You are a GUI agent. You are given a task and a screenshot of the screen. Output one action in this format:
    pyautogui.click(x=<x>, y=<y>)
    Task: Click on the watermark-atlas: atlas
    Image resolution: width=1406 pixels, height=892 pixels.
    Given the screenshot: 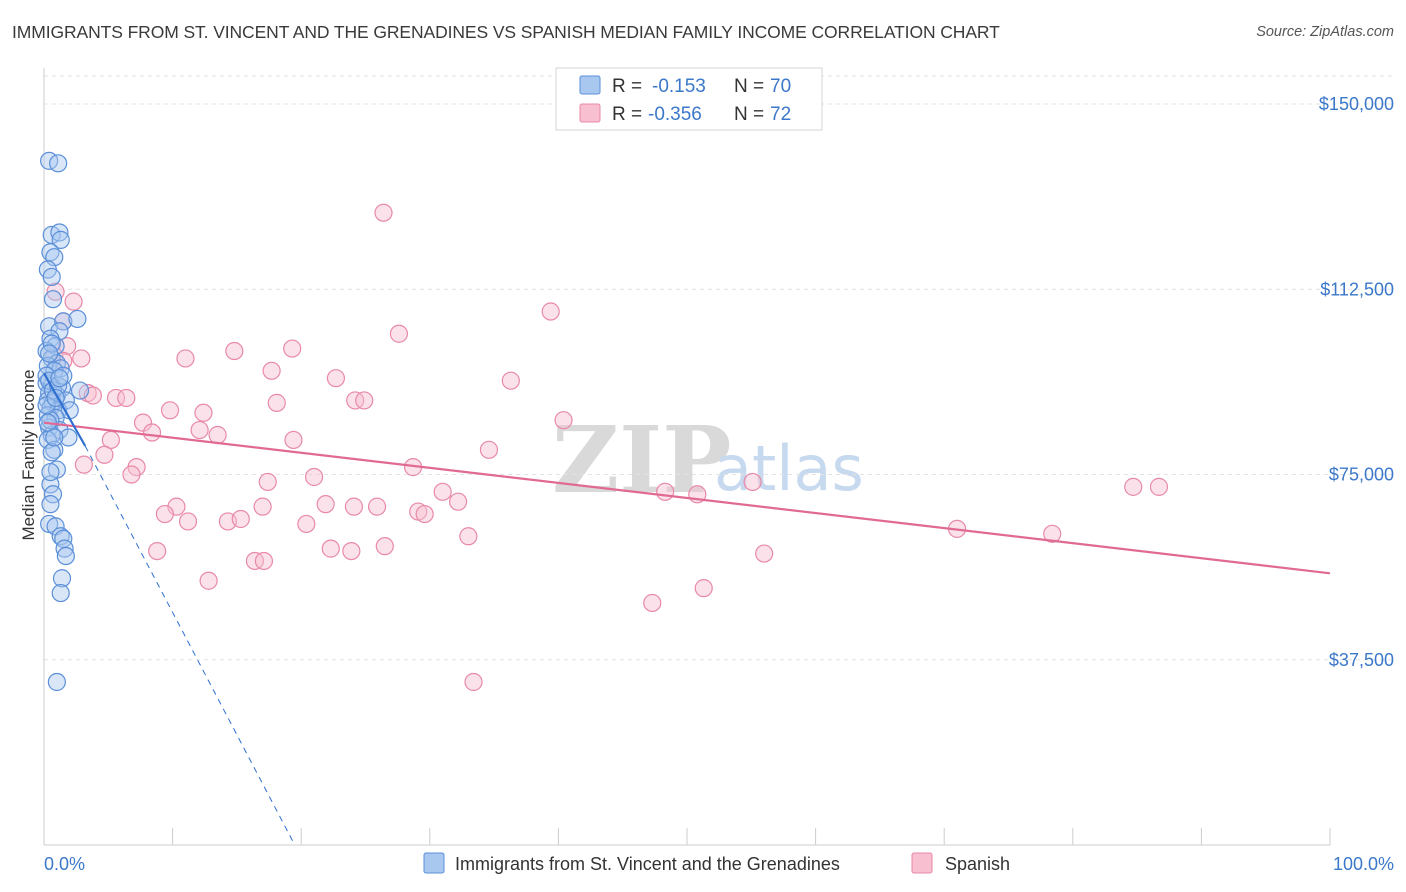 What is the action you would take?
    pyautogui.click(x=789, y=468)
    